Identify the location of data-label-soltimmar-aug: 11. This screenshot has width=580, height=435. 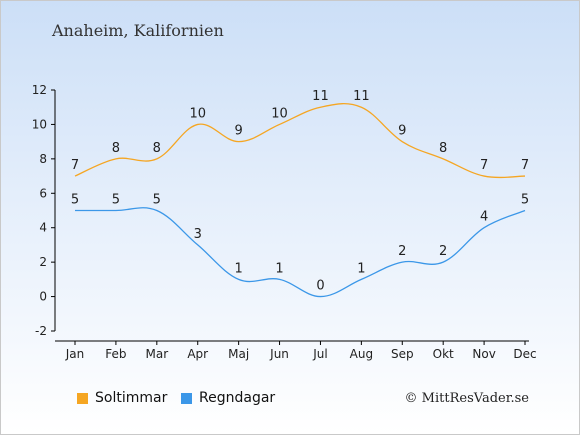
(361, 96).